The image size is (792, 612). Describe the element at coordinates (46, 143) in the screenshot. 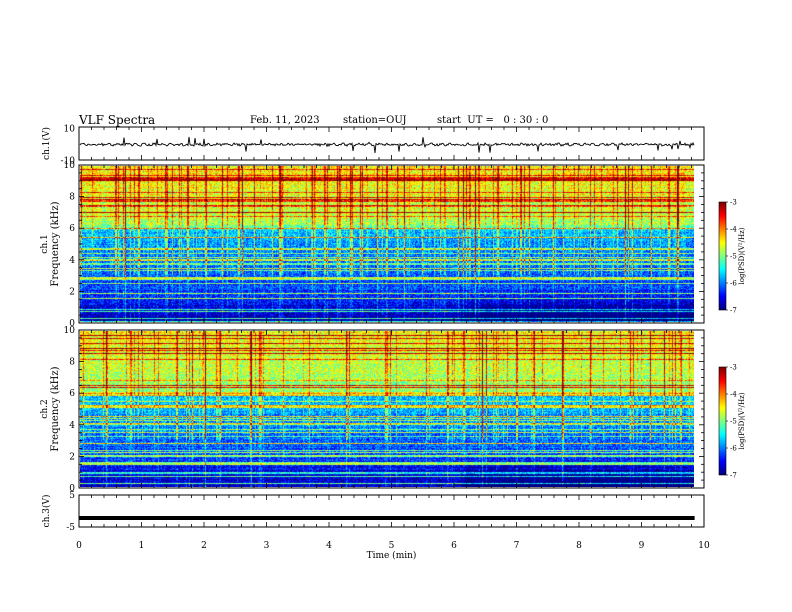

I see `ch1-waveform-ylabel: ch.1(V)` at that location.